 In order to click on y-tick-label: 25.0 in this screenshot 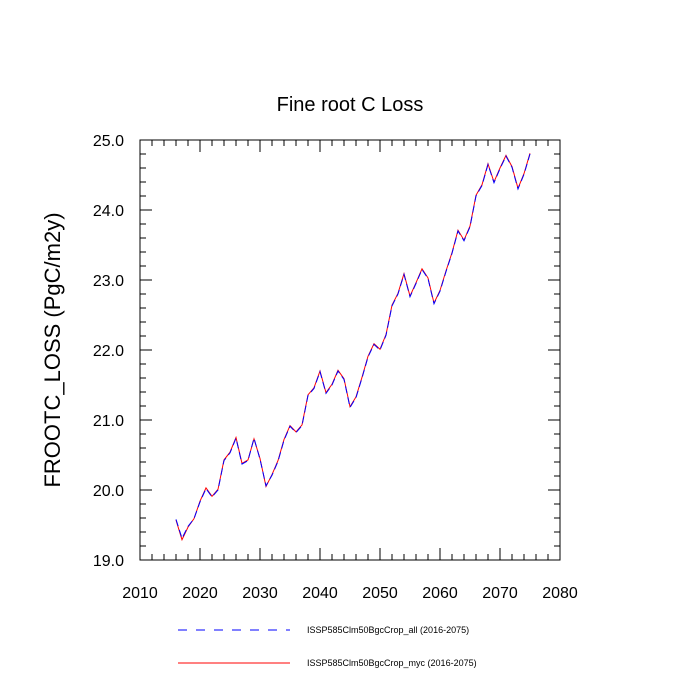, I will do `click(108, 141)`.